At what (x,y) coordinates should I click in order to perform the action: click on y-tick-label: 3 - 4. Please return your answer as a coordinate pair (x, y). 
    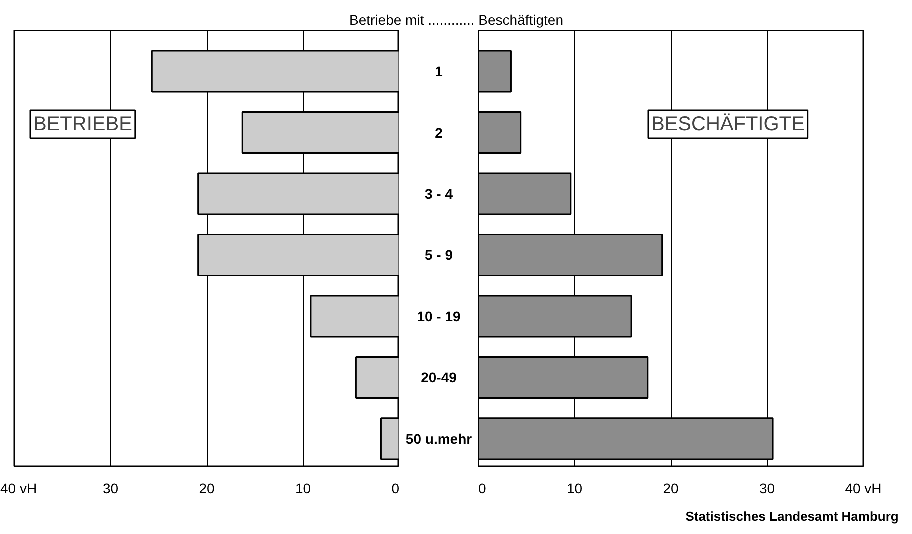
    Looking at the image, I should click on (439, 194).